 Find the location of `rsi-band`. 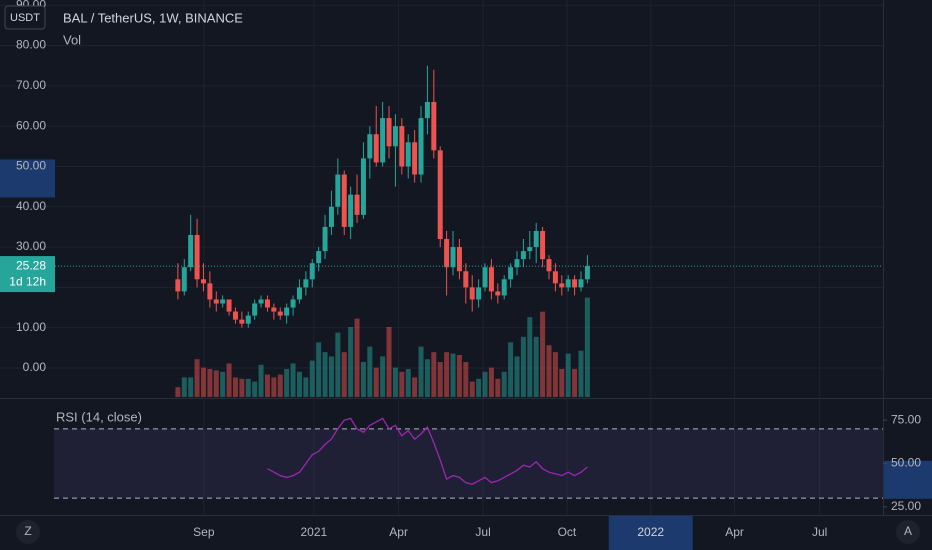

rsi-band is located at coordinates (468, 463).